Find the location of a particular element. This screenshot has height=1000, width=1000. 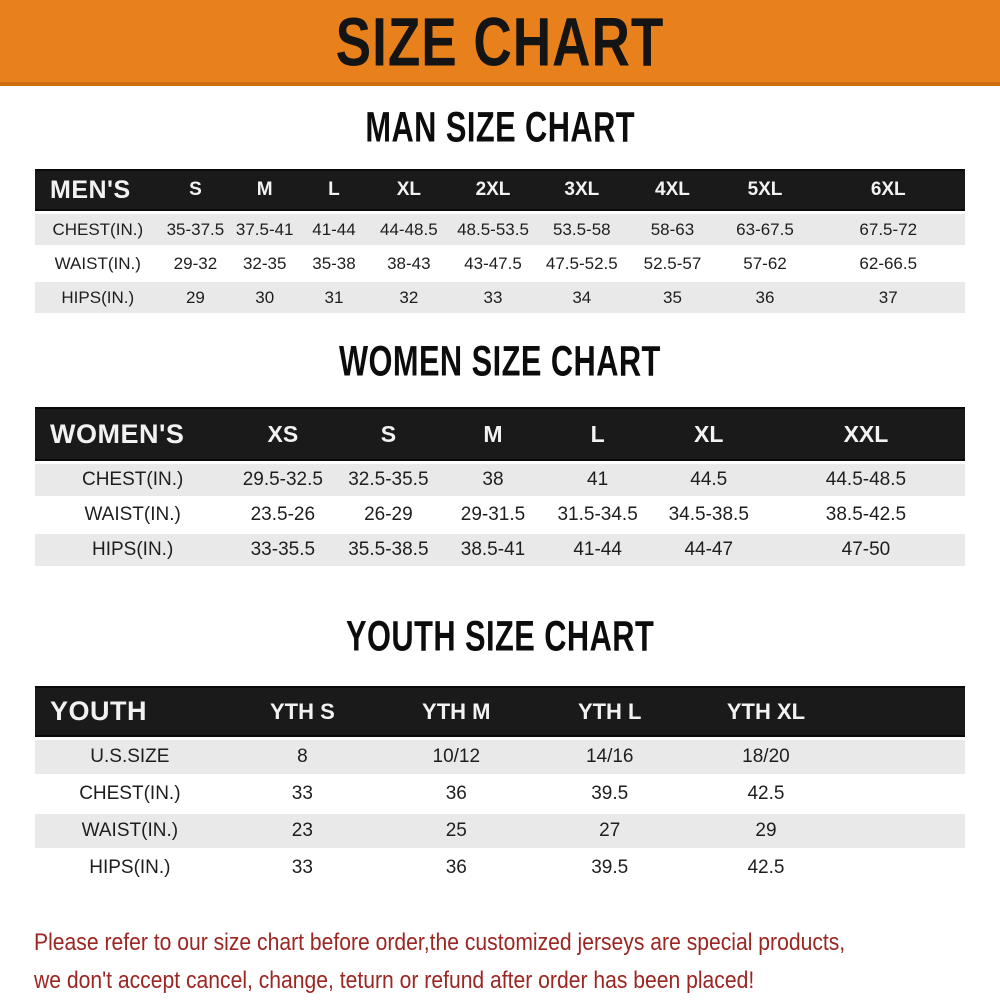

column-header-yth-s: YTH S is located at coordinates (302, 711).